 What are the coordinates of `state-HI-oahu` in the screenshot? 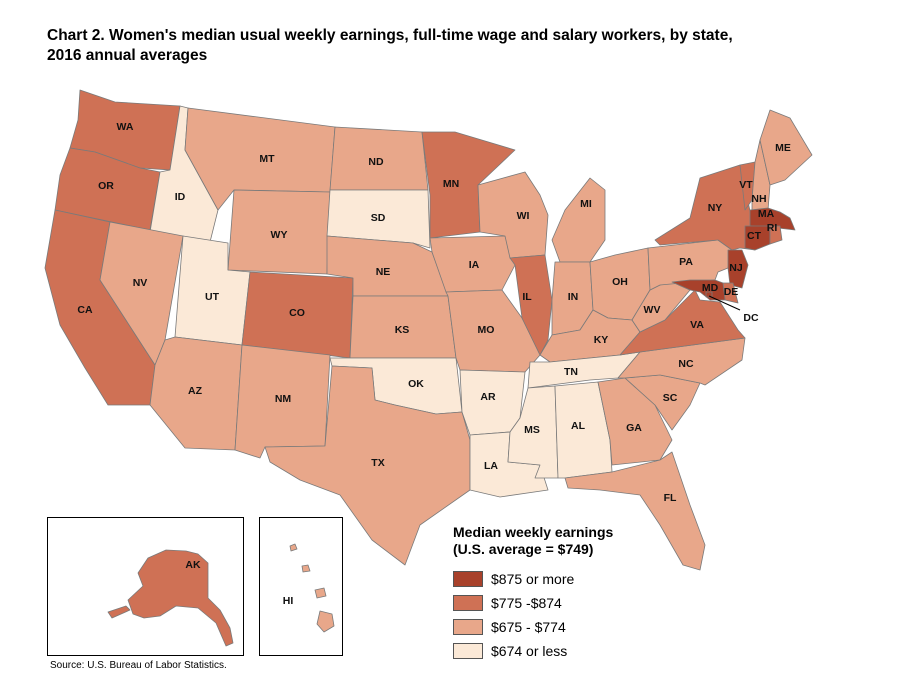 It's located at (306, 568).